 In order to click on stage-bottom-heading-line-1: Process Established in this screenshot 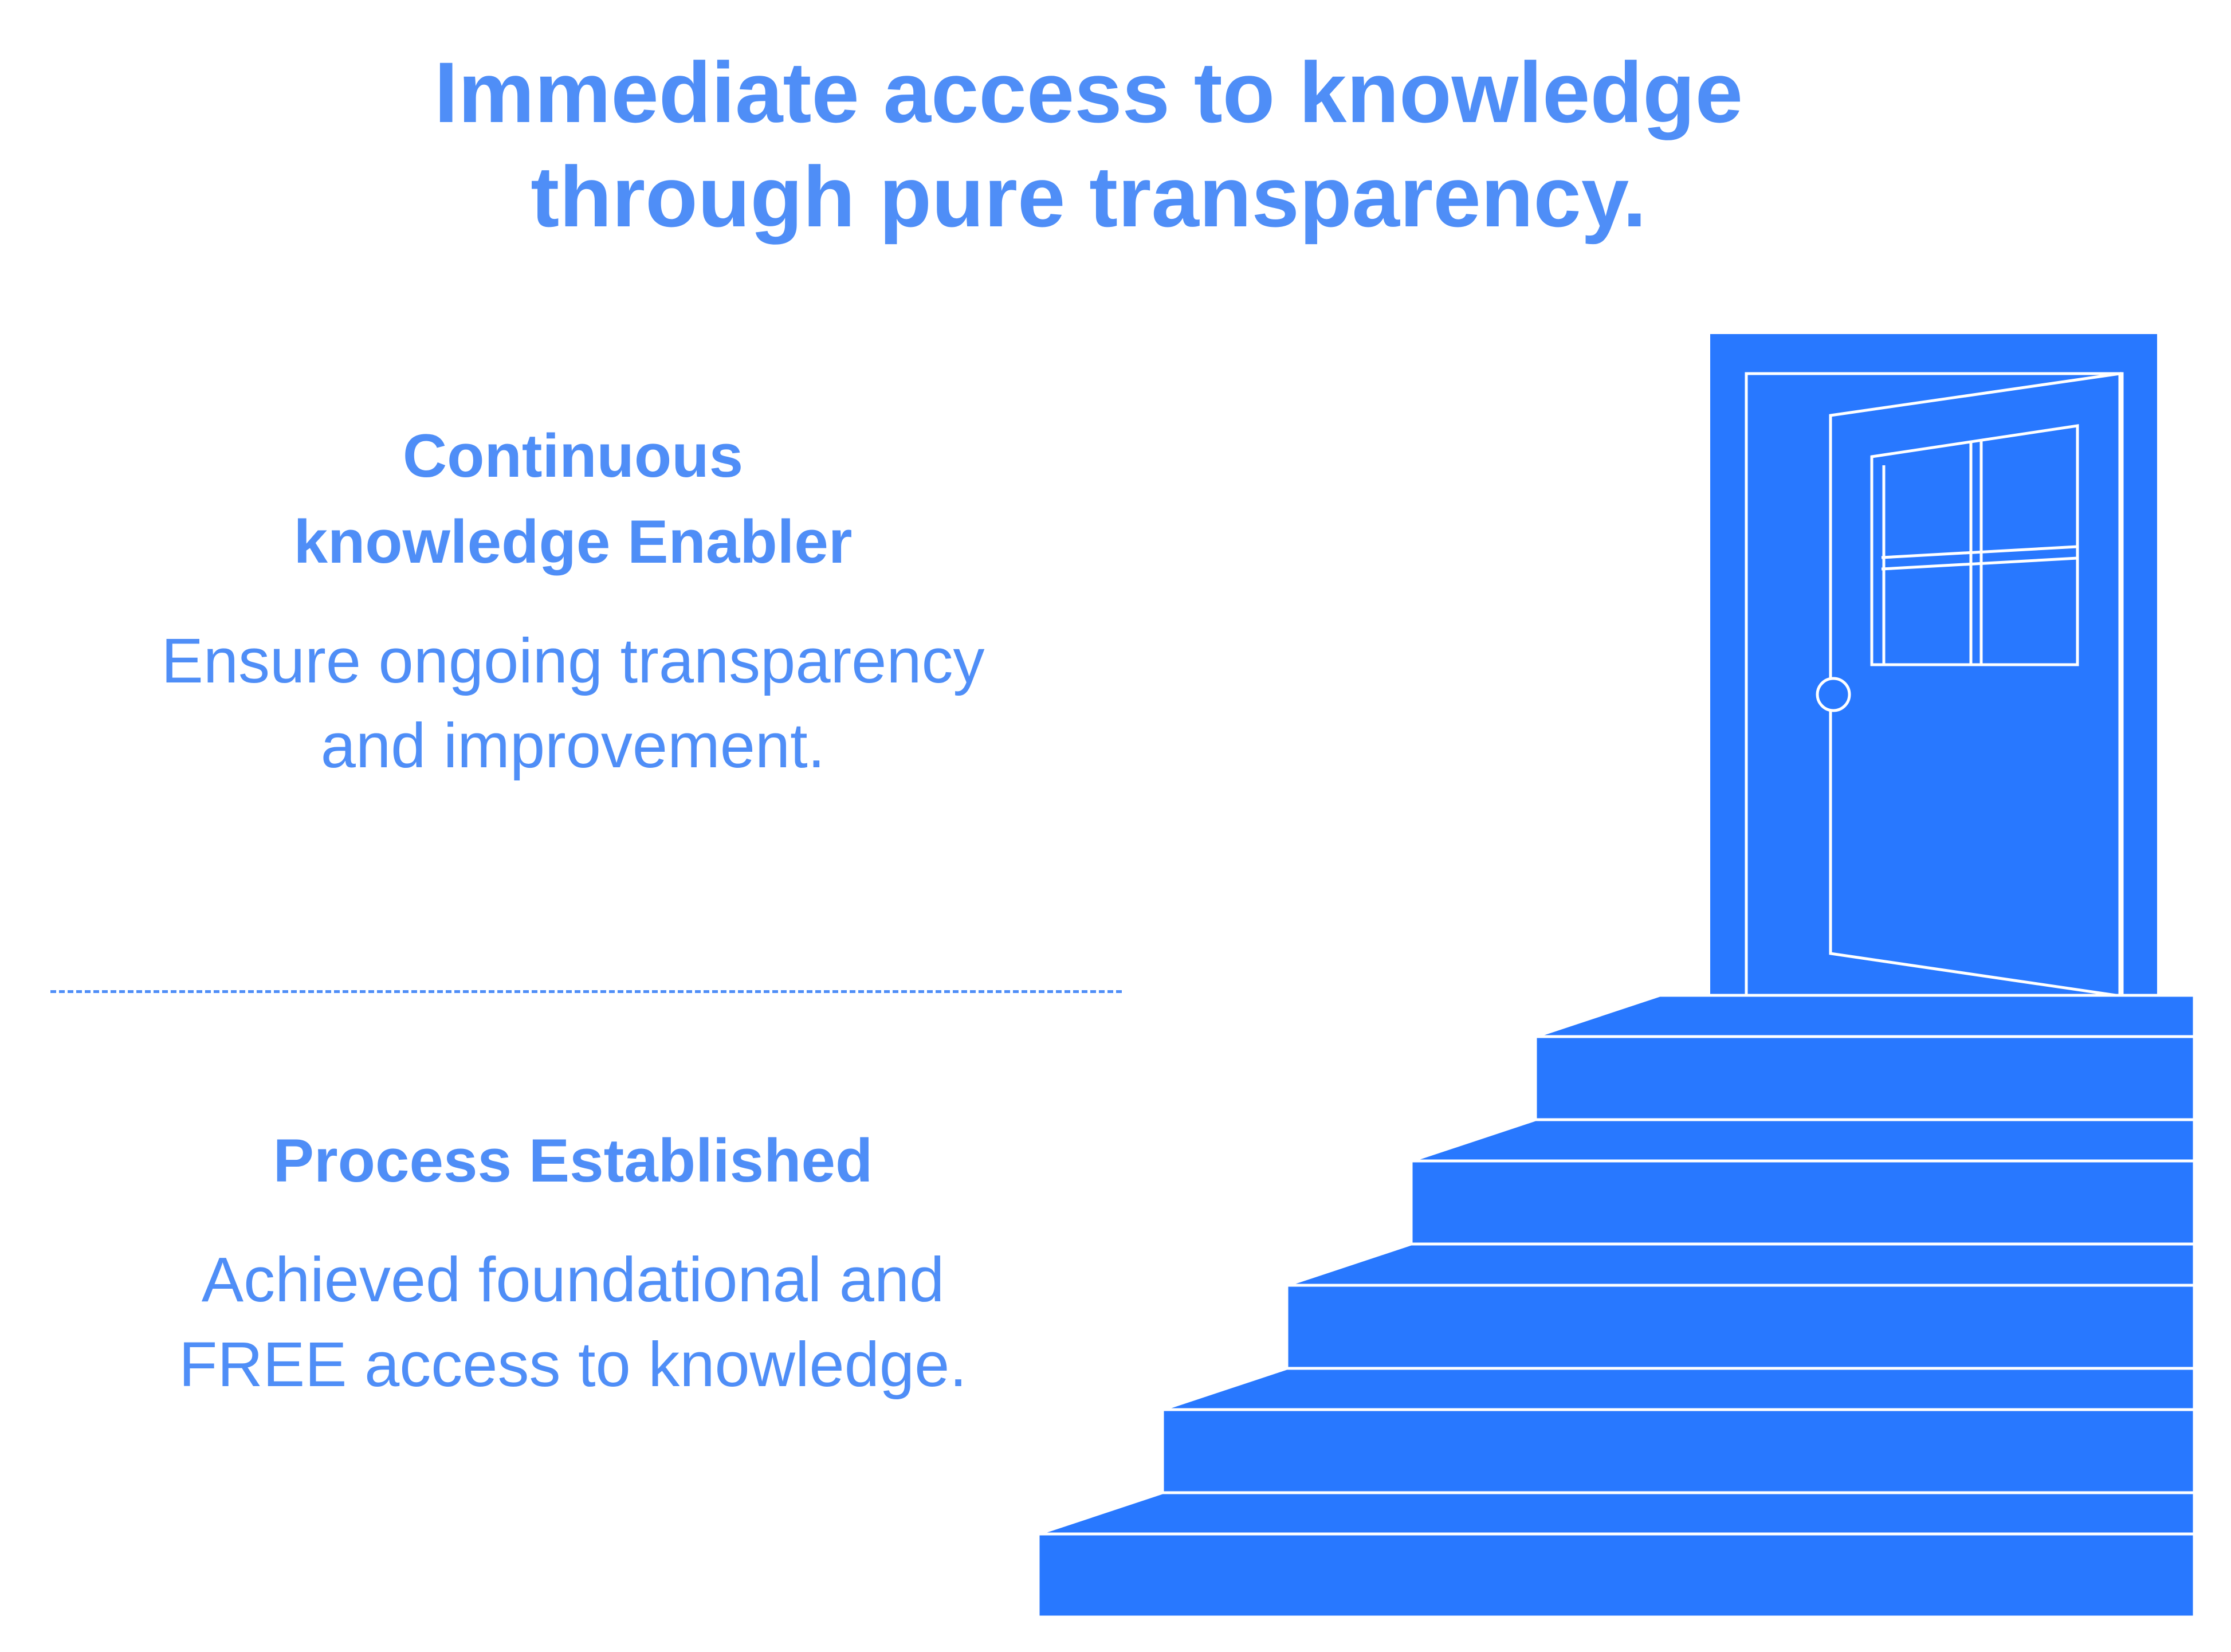, I will do `click(573, 1160)`.